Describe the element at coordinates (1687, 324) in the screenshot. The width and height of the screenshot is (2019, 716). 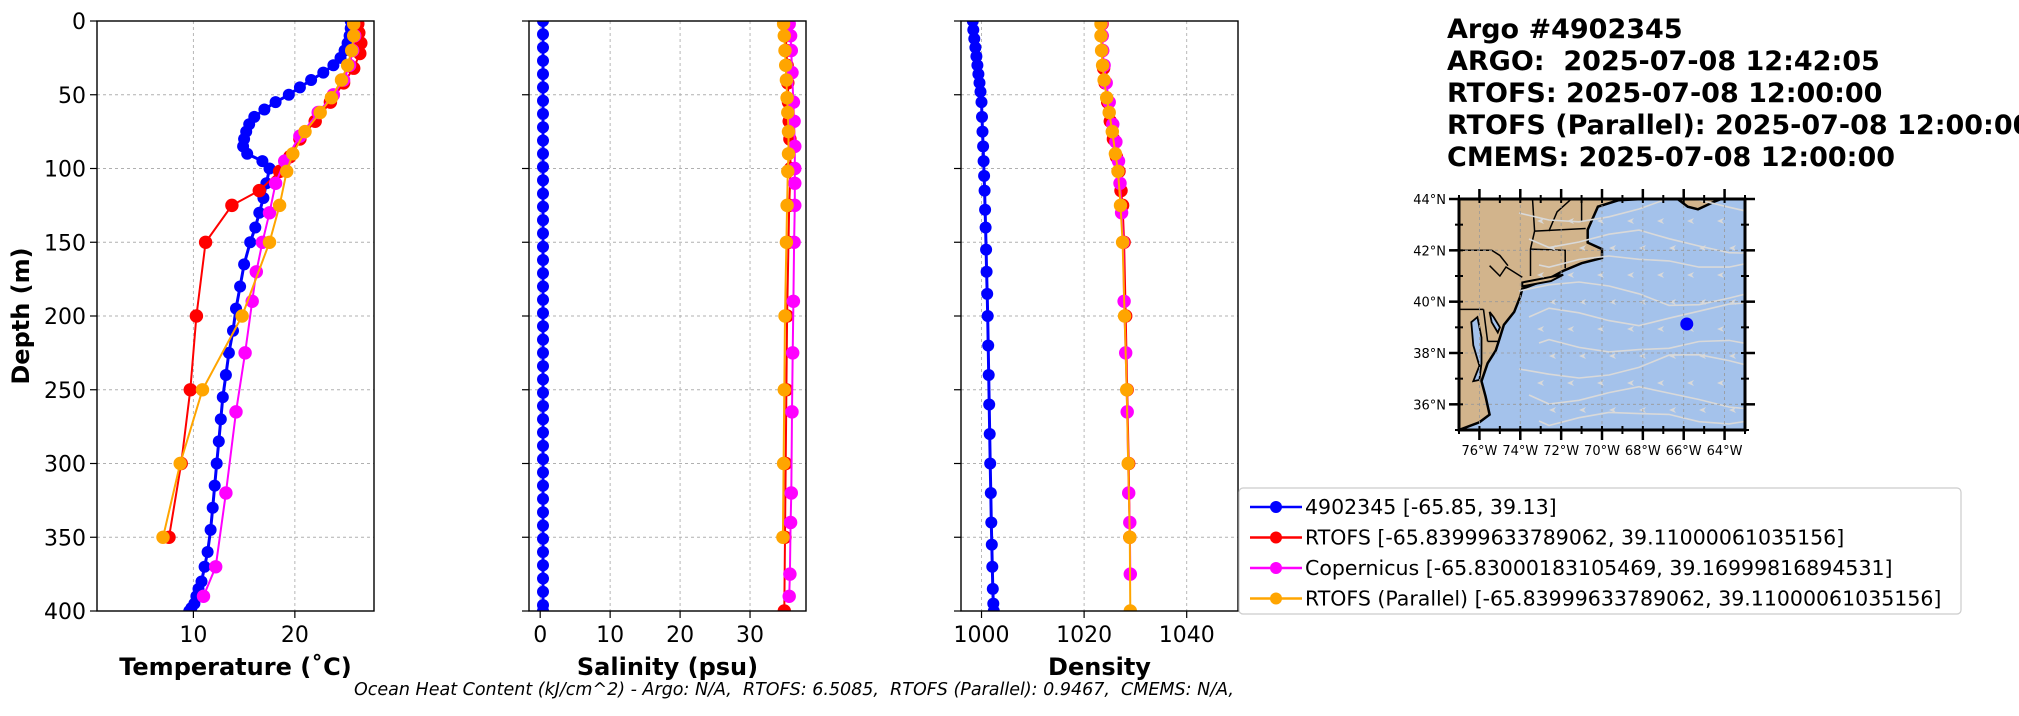
I see `argo-float-marker` at that location.